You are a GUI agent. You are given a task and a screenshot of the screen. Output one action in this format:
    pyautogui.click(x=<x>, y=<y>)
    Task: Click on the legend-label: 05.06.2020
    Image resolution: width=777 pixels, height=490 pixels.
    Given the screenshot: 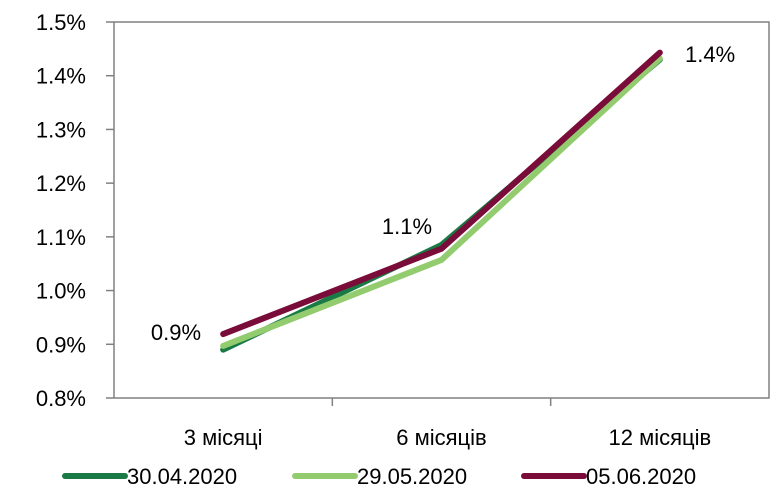 What is the action you would take?
    pyautogui.click(x=641, y=476)
    